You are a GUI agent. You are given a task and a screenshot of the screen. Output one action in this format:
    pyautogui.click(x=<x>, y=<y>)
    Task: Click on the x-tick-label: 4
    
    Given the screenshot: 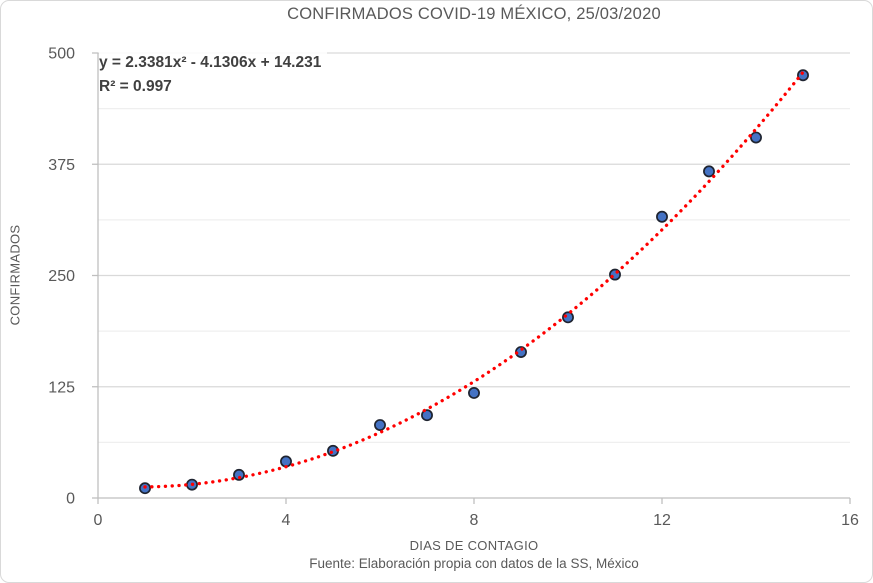 What is the action you would take?
    pyautogui.click(x=286, y=520)
    